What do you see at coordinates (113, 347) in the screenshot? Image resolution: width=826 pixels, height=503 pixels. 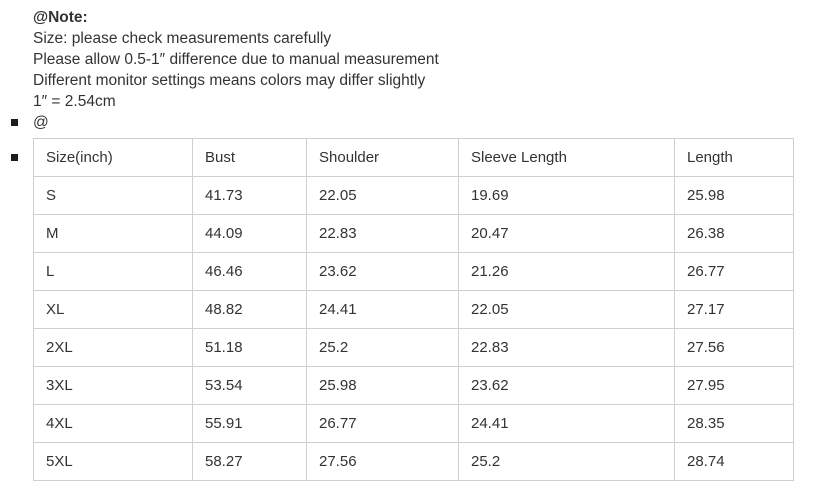 I see `table-cell: 2XL` at bounding box center [113, 347].